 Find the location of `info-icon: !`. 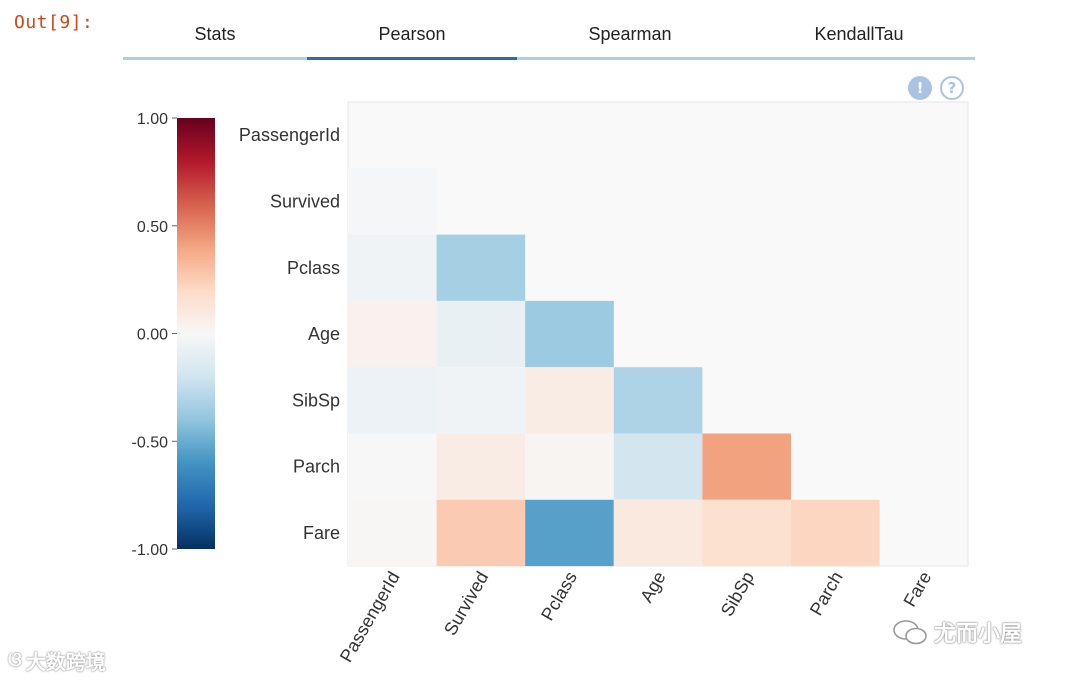

info-icon: ! is located at coordinates (920, 88).